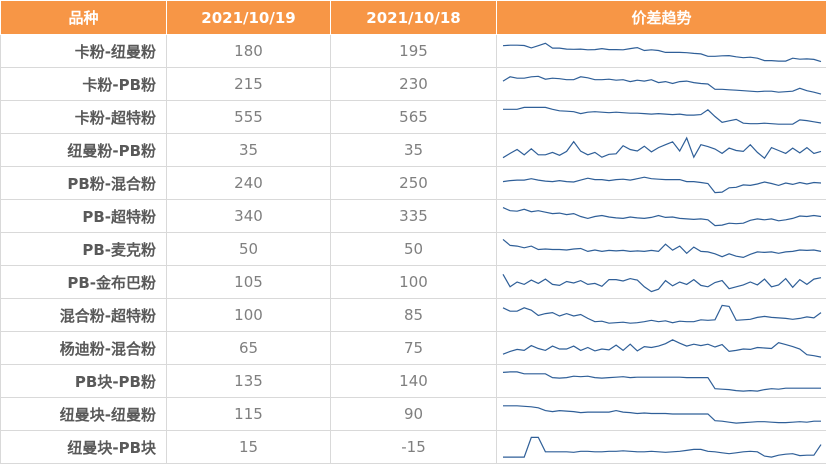 The height and width of the screenshot is (464, 826). What do you see at coordinates (414, 216) in the screenshot?
I see `row-value-date2: 335` at bounding box center [414, 216].